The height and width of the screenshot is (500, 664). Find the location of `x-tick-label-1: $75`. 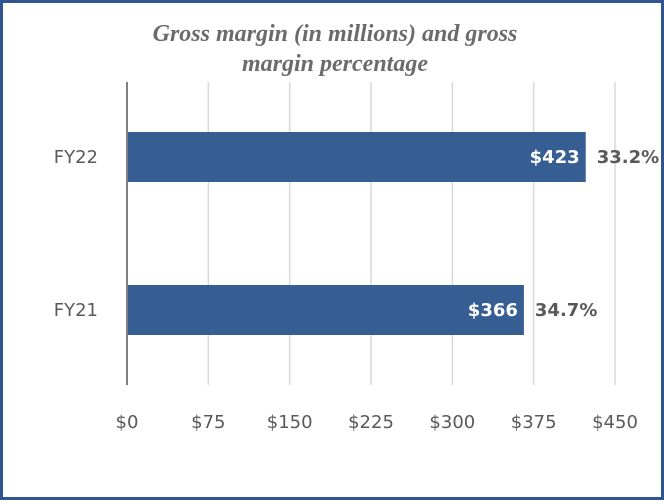

x-tick-label-1: $75 is located at coordinates (208, 422).